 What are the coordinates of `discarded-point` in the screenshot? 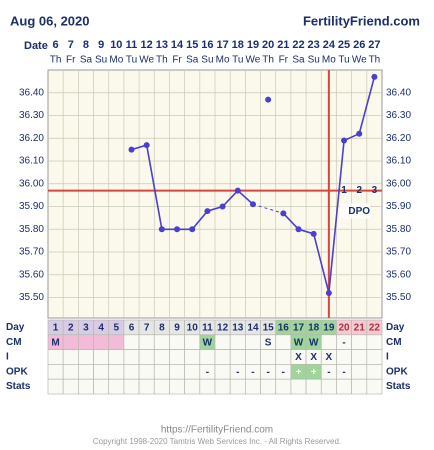 It's located at (268, 99).